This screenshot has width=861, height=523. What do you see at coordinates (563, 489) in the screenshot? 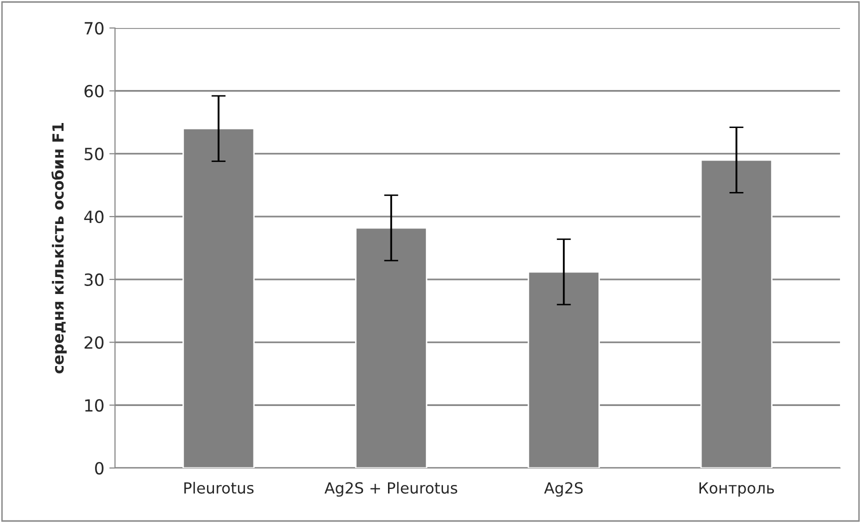
I see `x-tick-label: Ag2S` at bounding box center [563, 489].